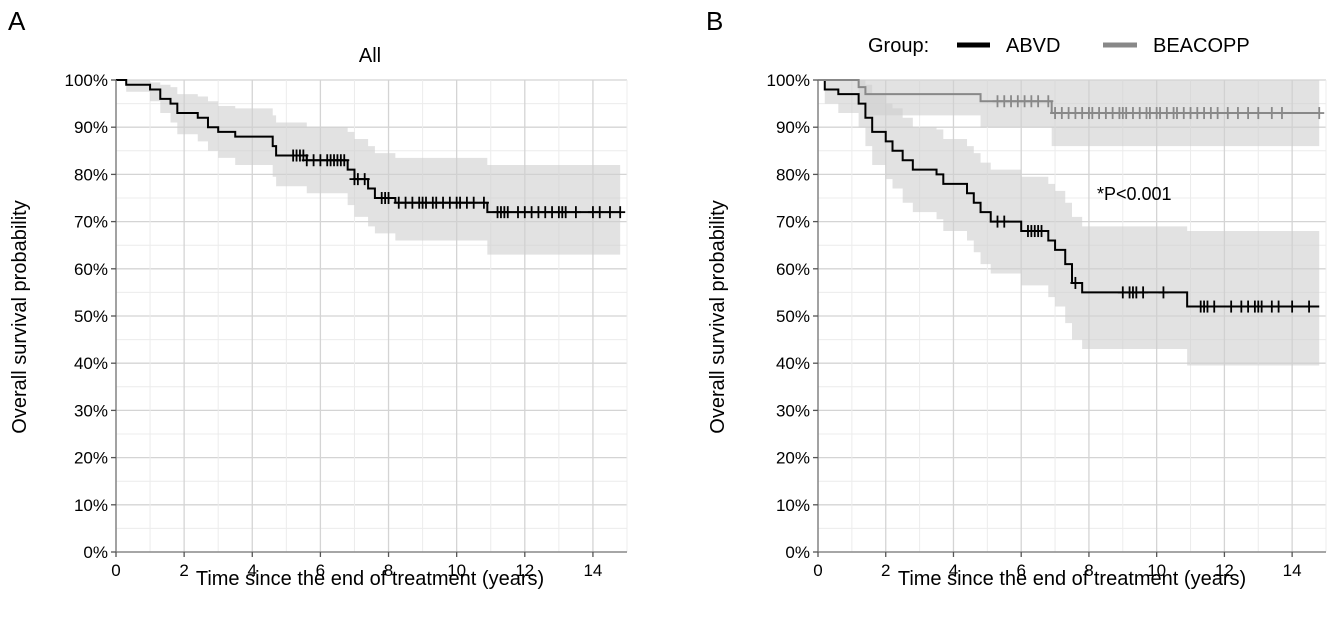  What do you see at coordinates (1020, 570) in the screenshot?
I see `panel-b-x-tick-label: 6` at bounding box center [1020, 570].